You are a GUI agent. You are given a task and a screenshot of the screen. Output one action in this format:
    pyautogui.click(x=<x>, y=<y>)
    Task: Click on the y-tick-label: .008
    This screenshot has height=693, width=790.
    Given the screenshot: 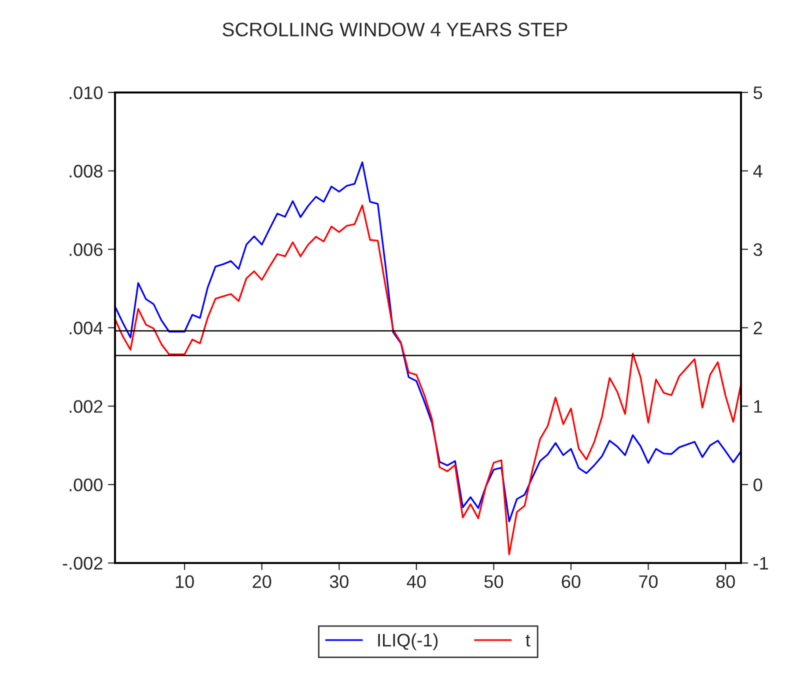 What is the action you would take?
    pyautogui.click(x=86, y=171)
    